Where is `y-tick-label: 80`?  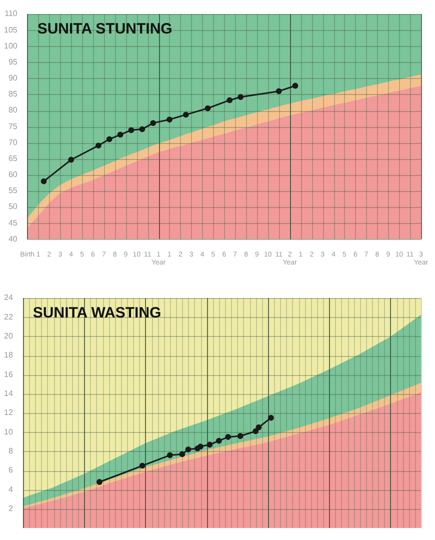
y-tick-label: 80 is located at coordinates (13, 110).